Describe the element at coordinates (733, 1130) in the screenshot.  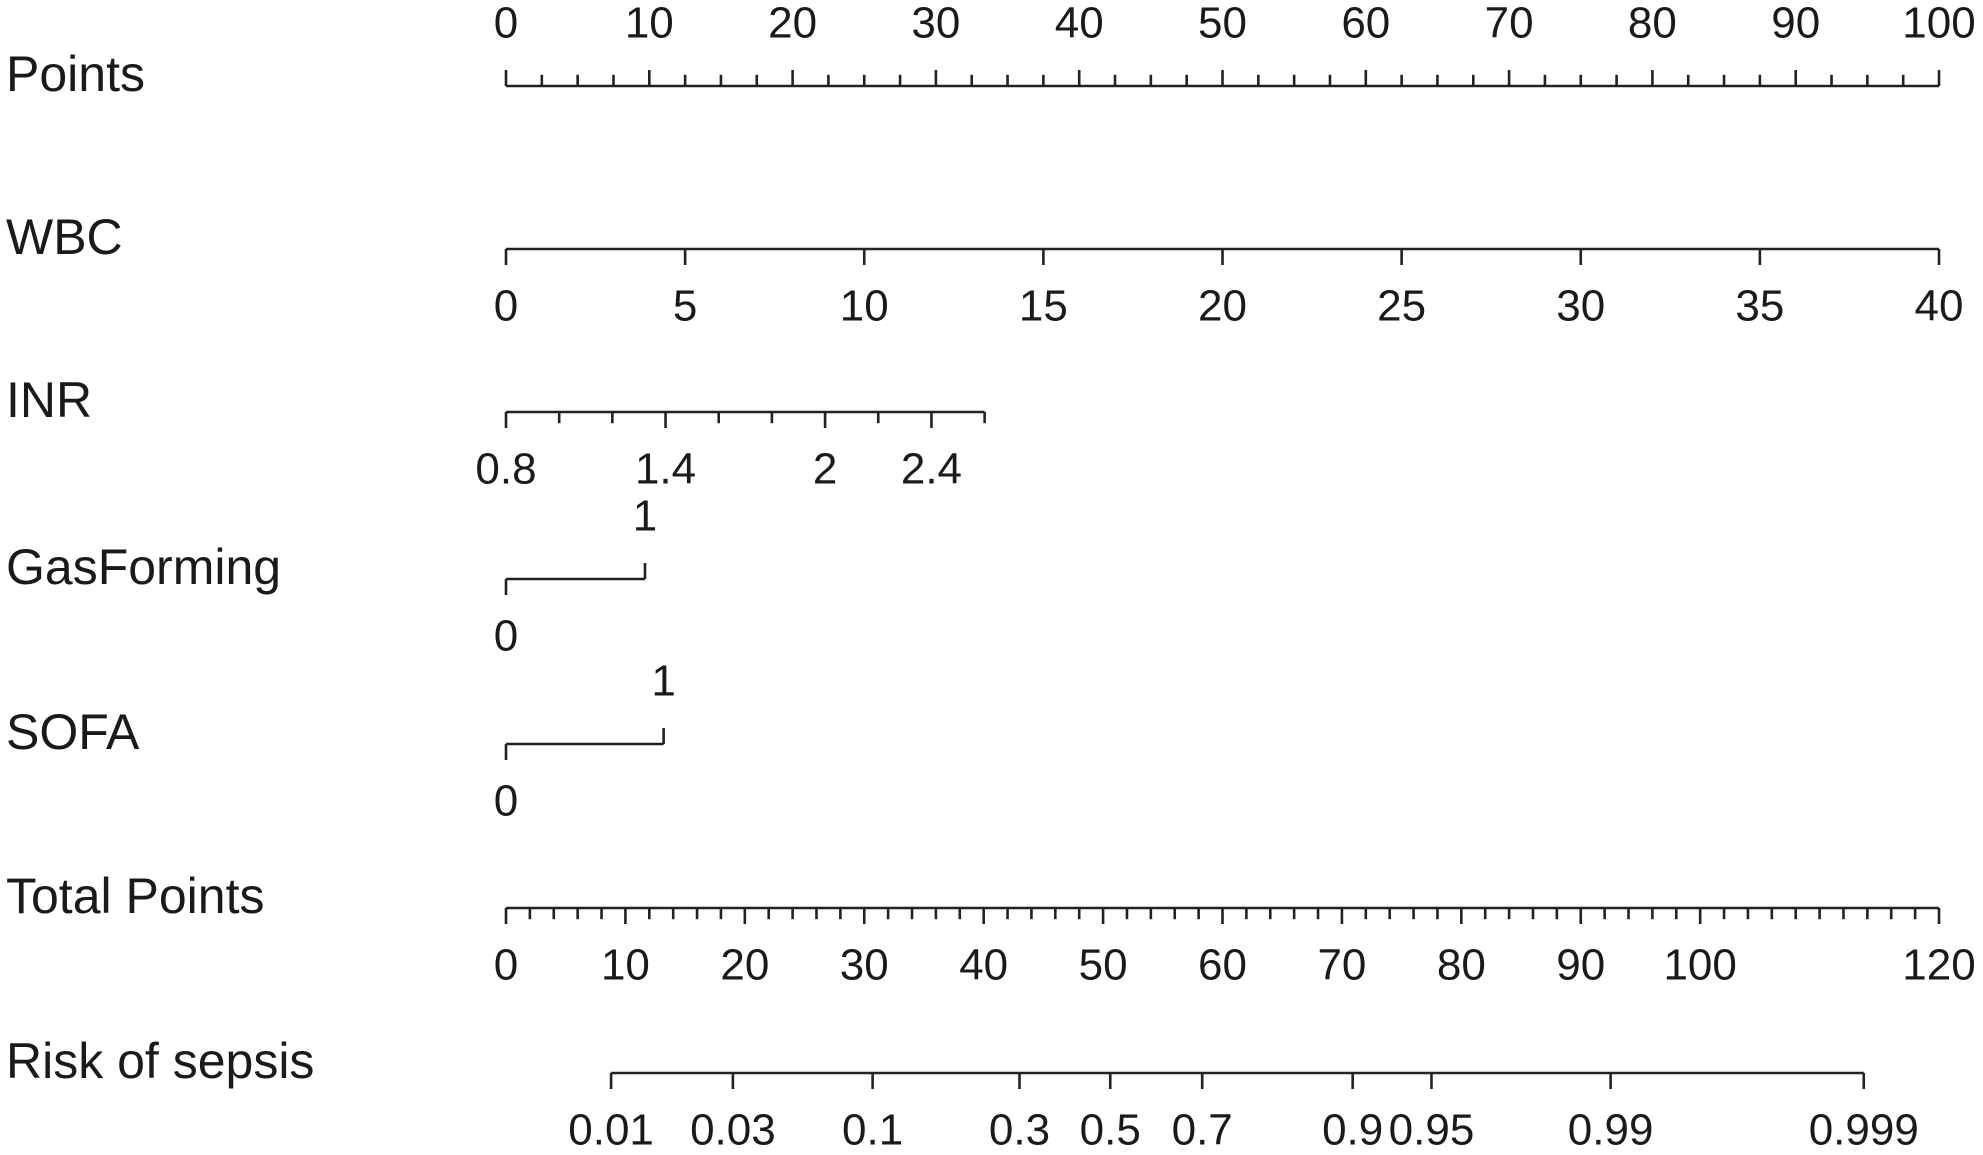
I see `tick-label: 0.03` at that location.